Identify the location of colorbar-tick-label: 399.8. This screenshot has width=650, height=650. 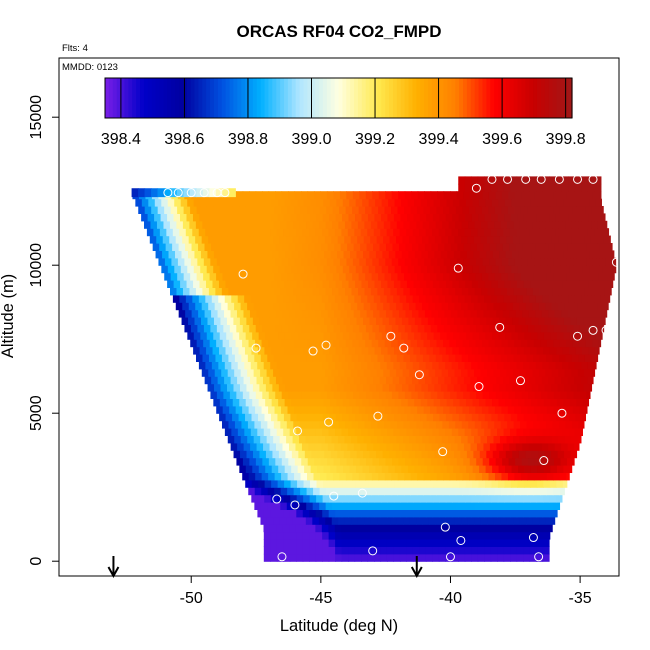
(566, 139).